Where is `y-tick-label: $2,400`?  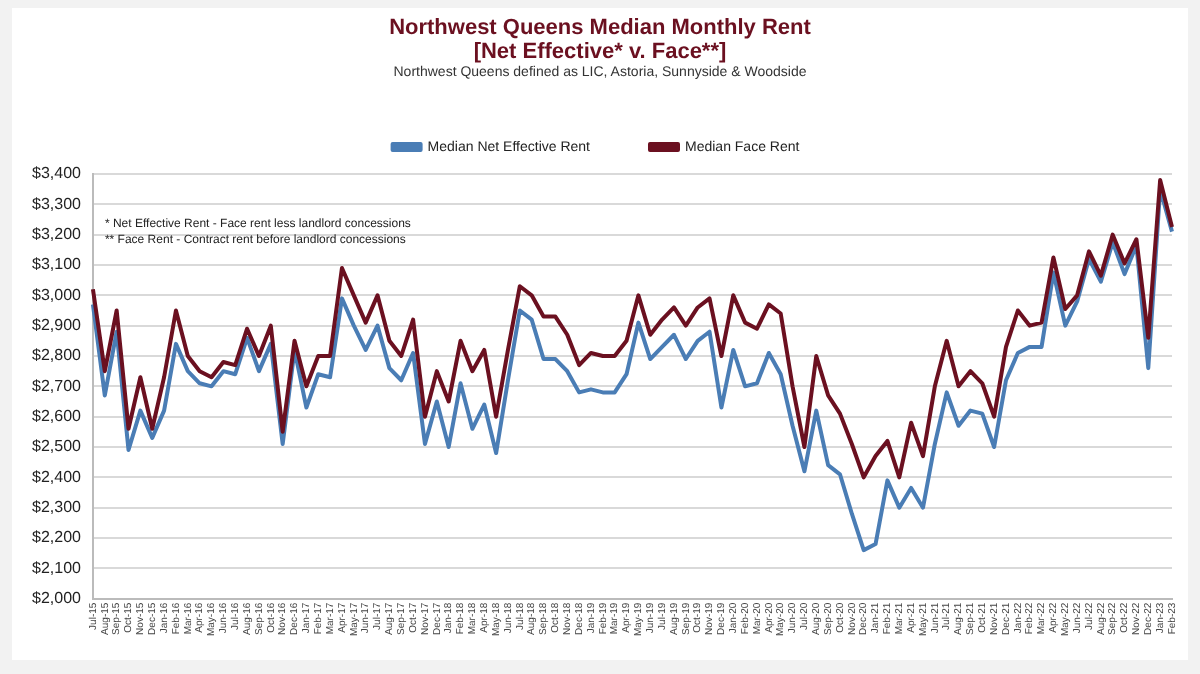
y-tick-label: $2,400 is located at coordinates (57, 476).